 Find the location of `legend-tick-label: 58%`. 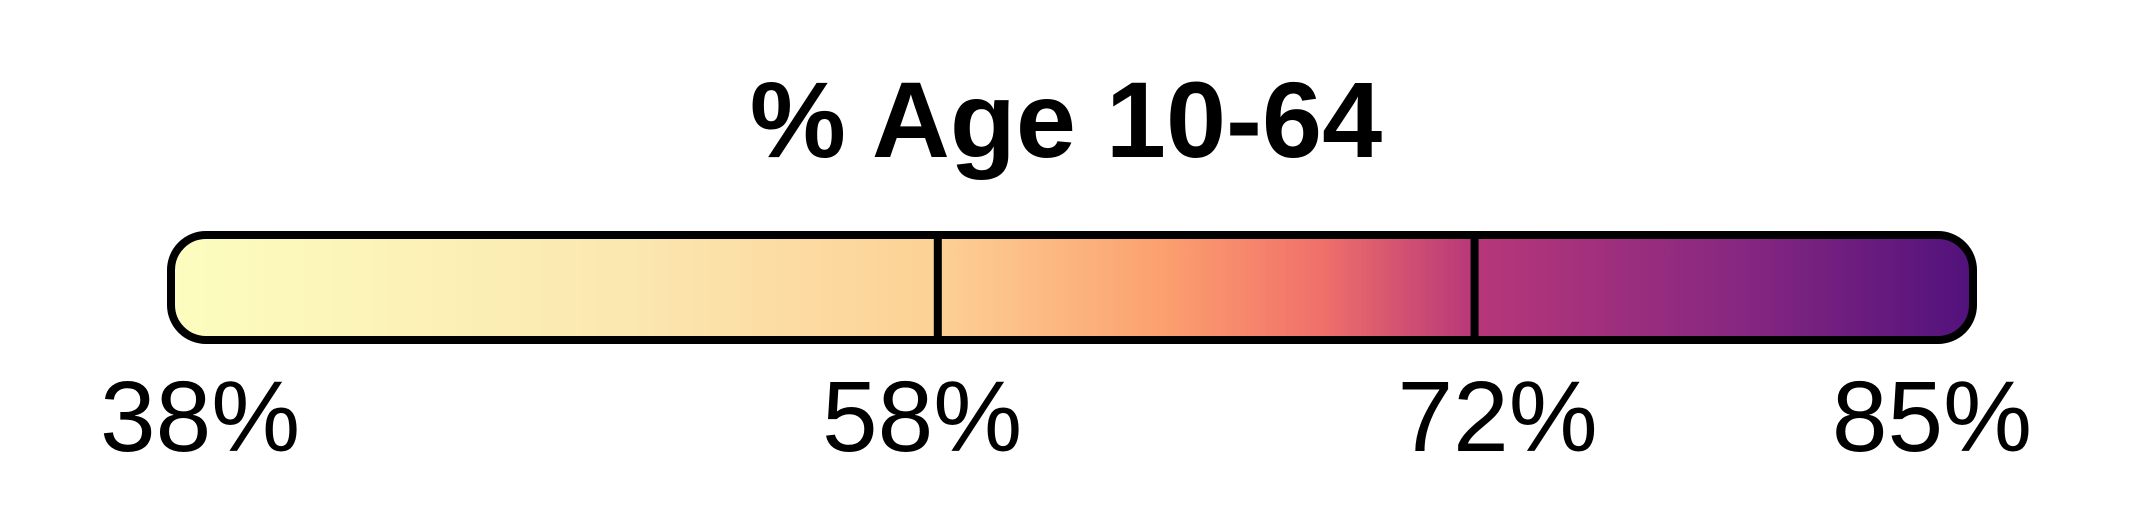

legend-tick-label: 58% is located at coordinates (922, 417).